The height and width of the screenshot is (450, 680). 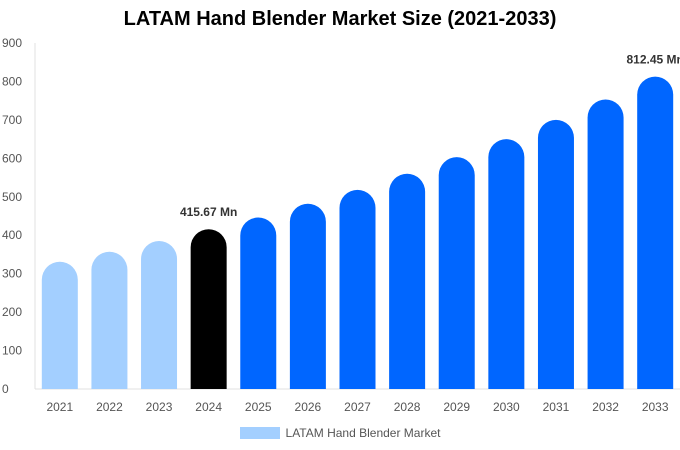 I want to click on data-label-2033: 812.45 Mn, so click(x=653, y=60).